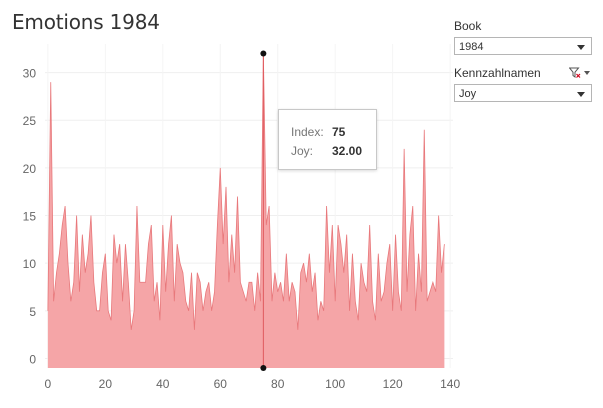 The image size is (603, 408). I want to click on y-tick-label: 0, so click(32, 359).